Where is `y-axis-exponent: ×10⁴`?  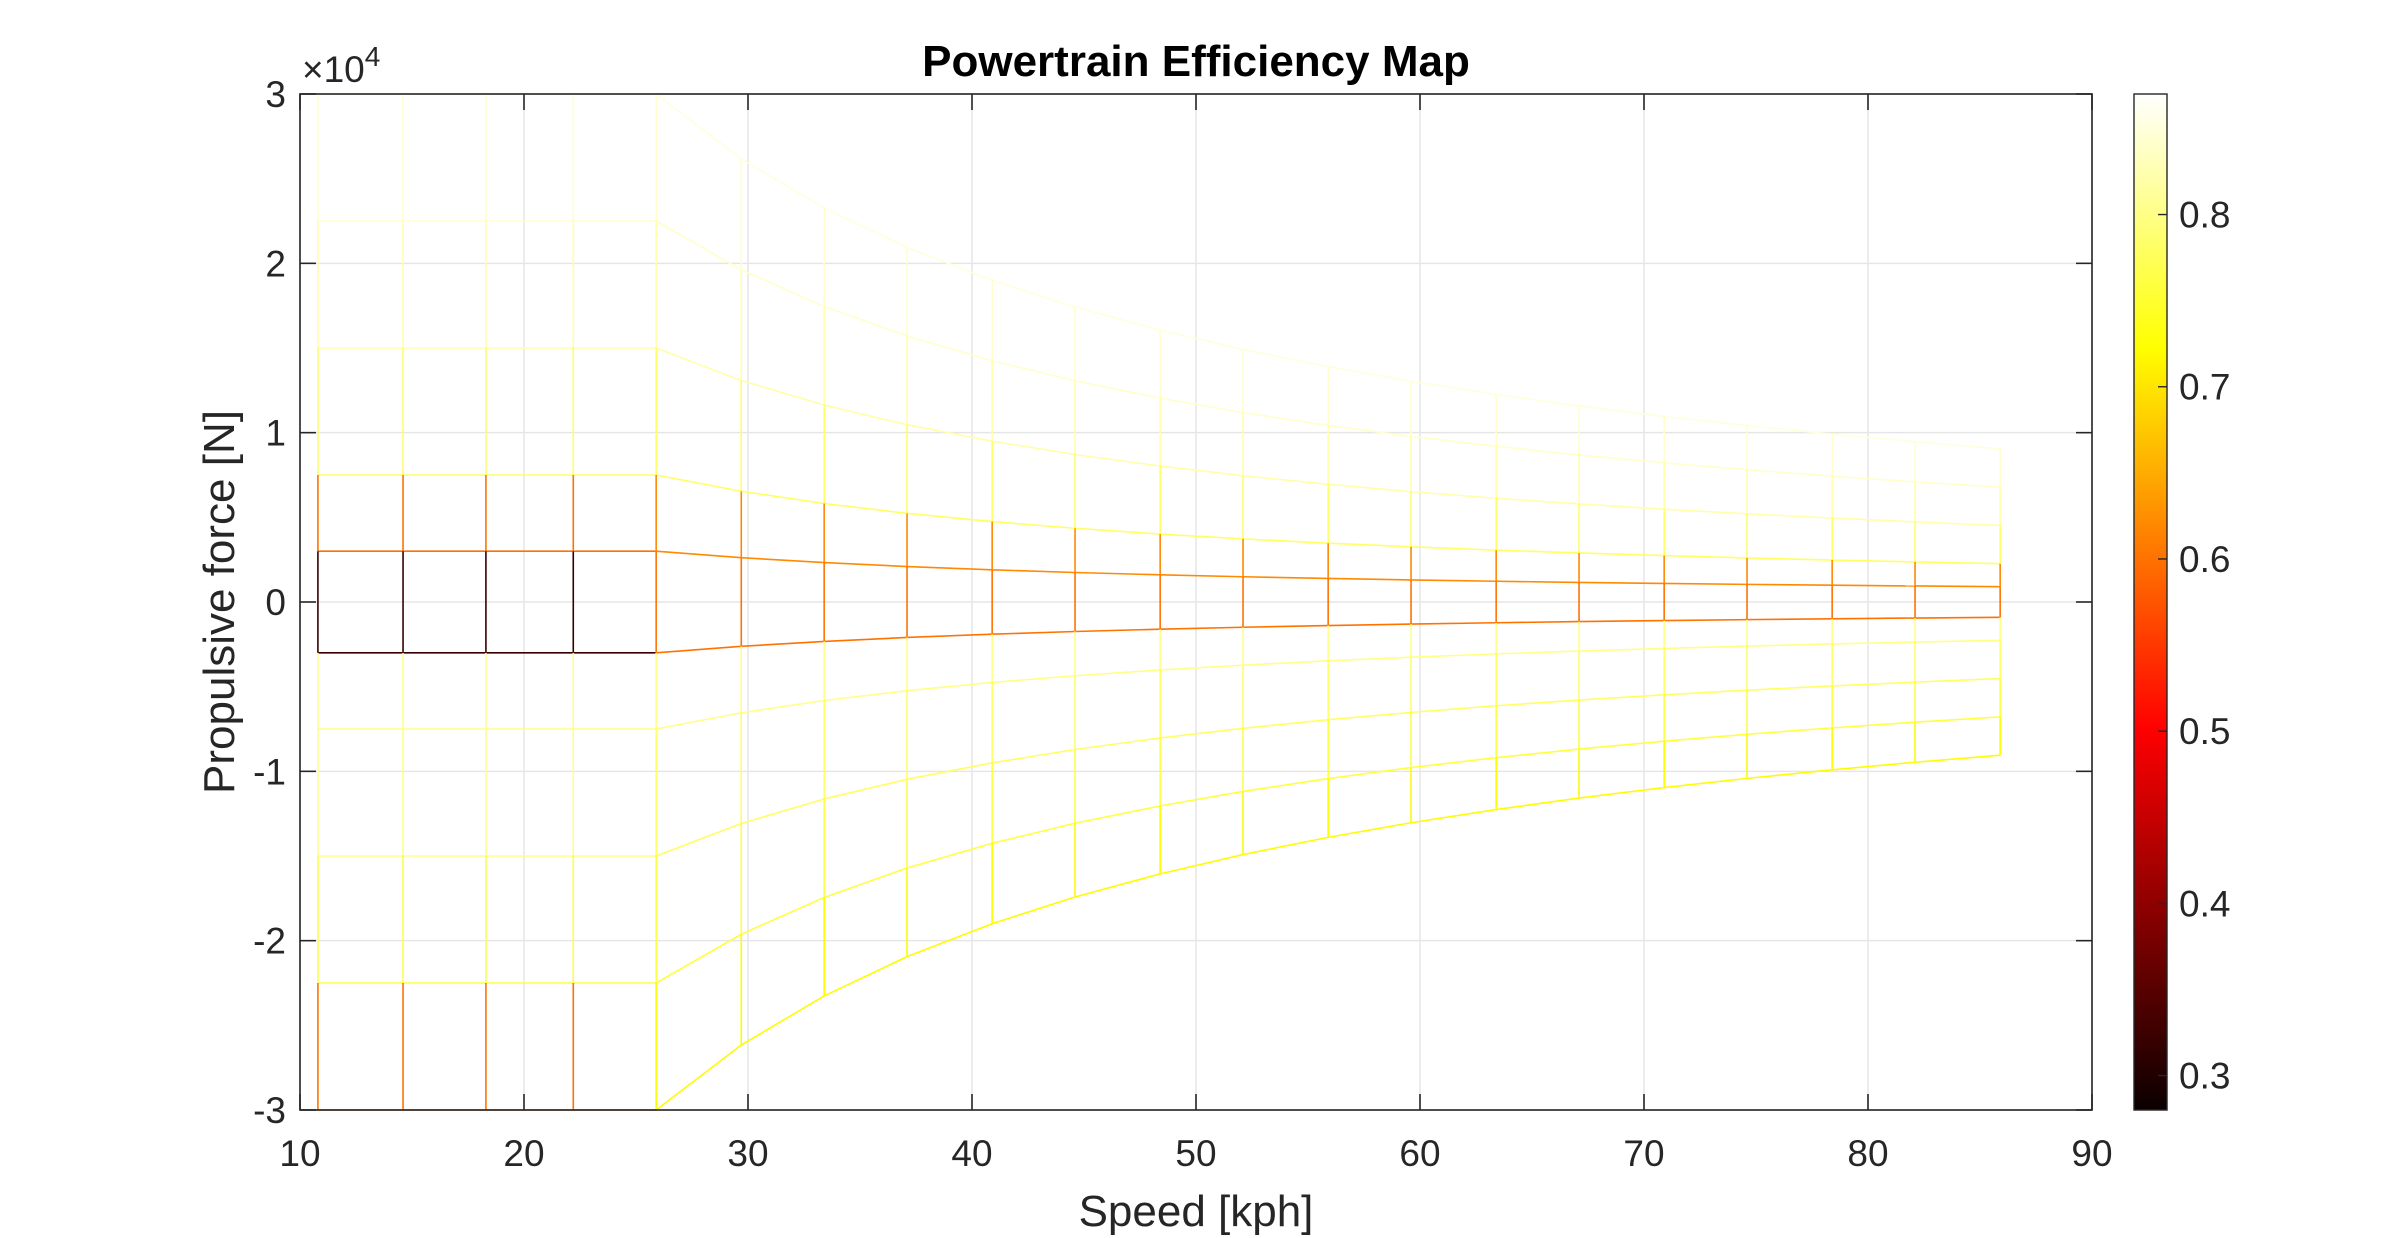
y-axis-exponent: ×10⁴ is located at coordinates (341, 65).